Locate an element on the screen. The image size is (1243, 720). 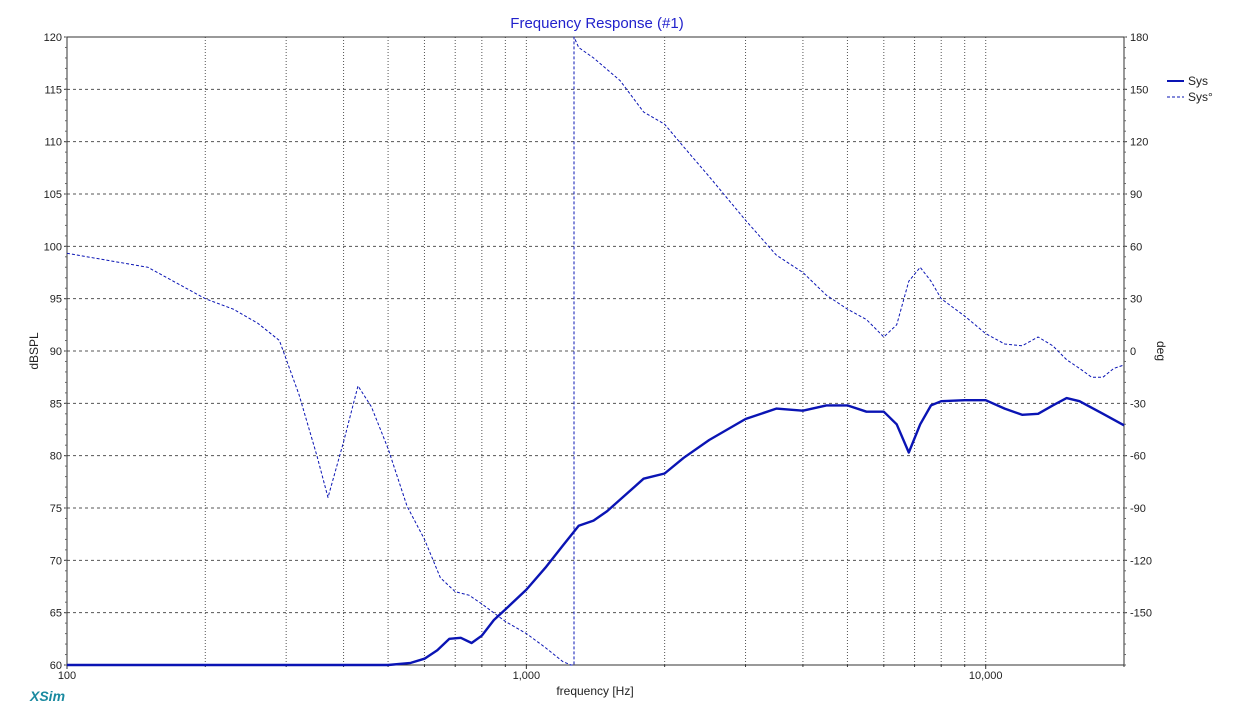
legend-label-sys: Sys is located at coordinates (1198, 81).